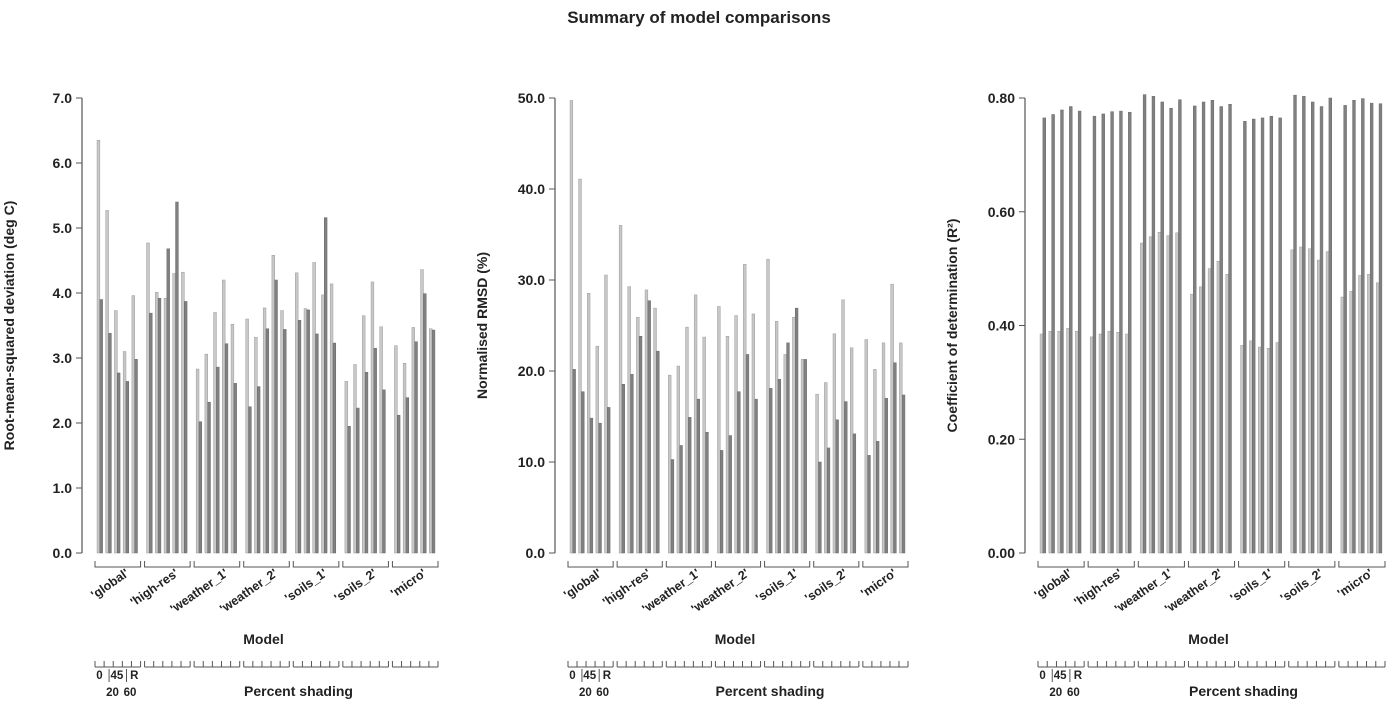 The image size is (1398, 702). Describe the element at coordinates (1053, 584) in the screenshot. I see `category-label: 'global'` at that location.